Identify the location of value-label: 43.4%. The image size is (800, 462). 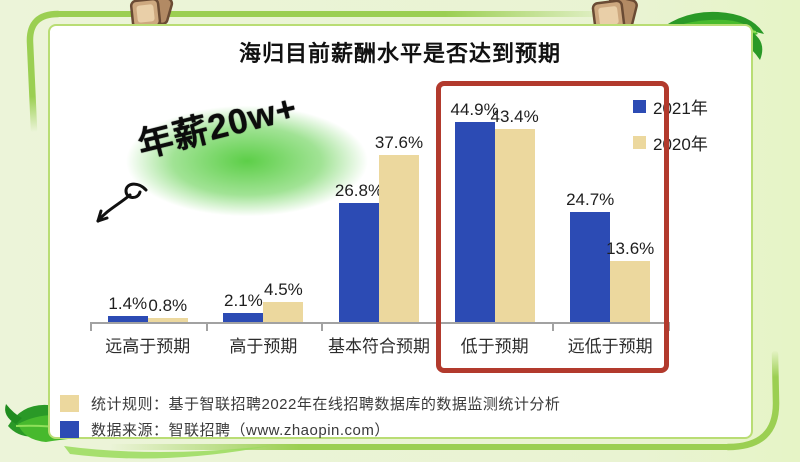
(514, 116).